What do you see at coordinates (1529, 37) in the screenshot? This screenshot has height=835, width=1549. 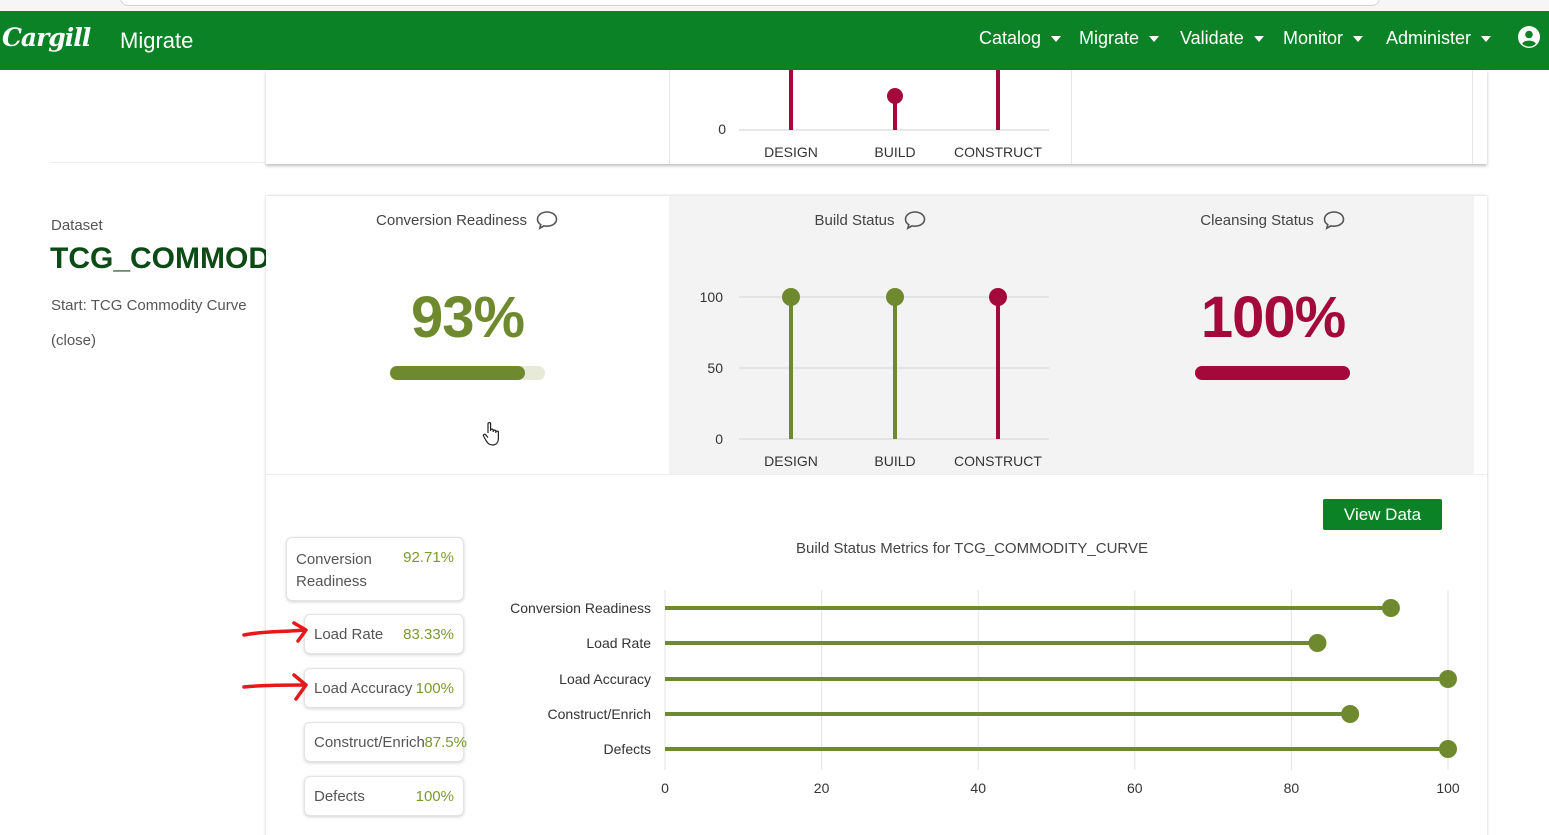 I see `user-circle-icon` at bounding box center [1529, 37].